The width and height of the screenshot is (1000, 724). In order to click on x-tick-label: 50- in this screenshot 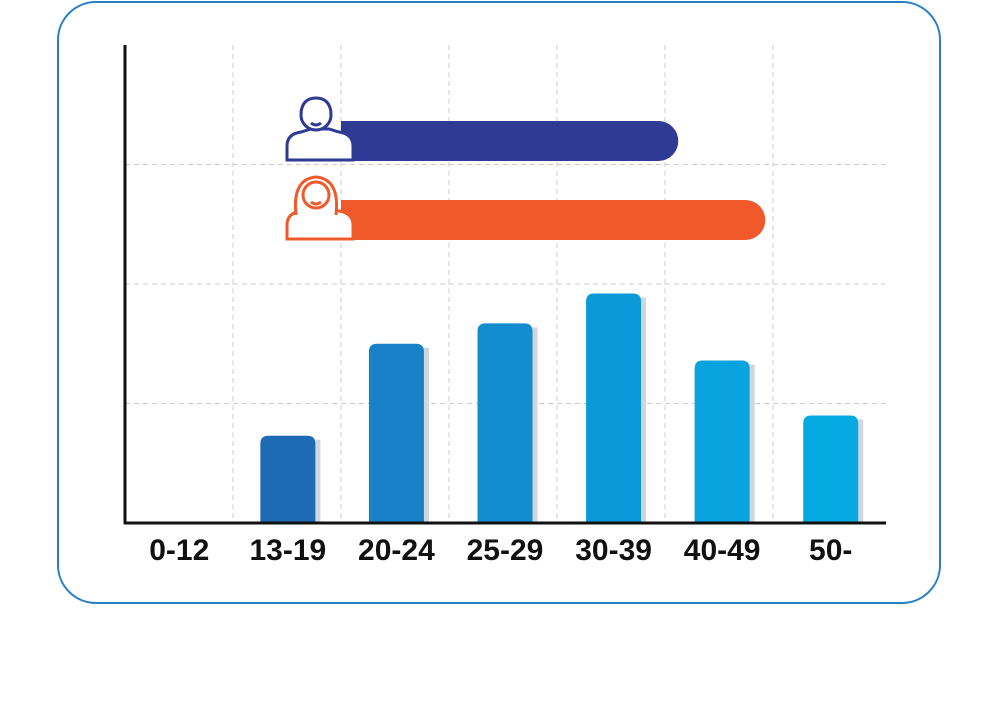, I will do `click(830, 550)`.